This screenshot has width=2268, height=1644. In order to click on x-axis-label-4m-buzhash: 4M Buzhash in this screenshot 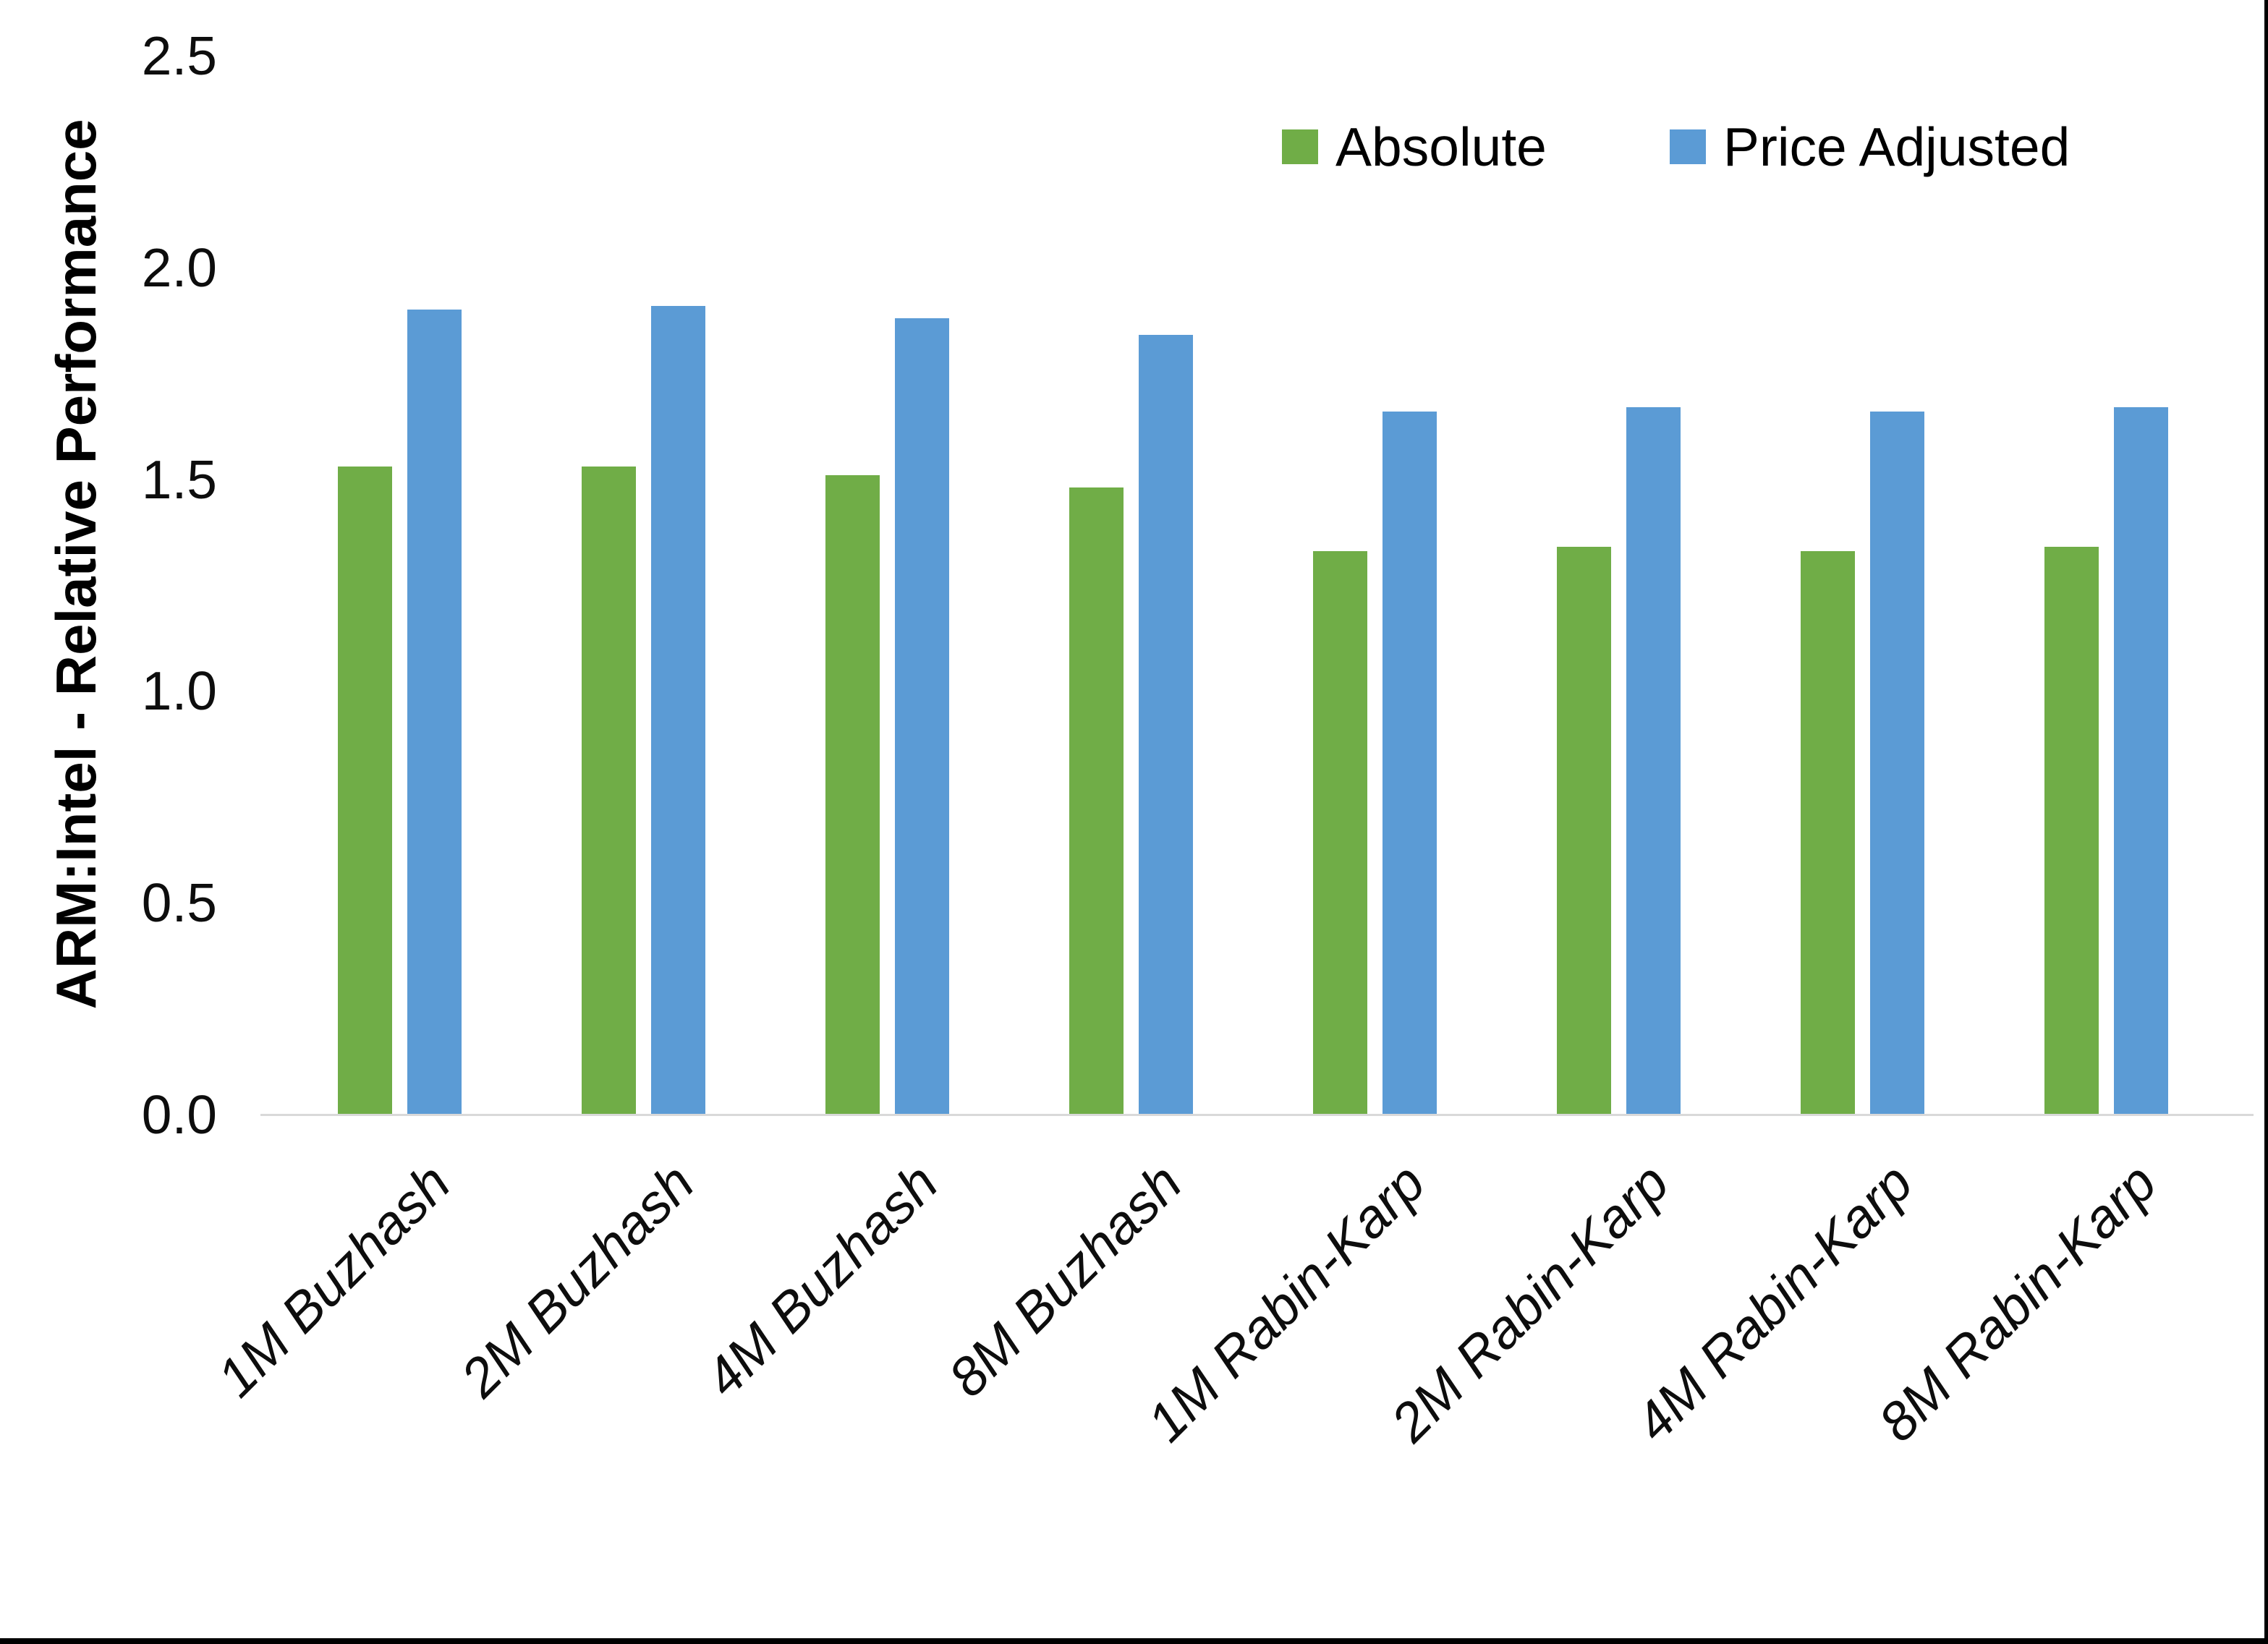, I will do `click(820, 1279)`.